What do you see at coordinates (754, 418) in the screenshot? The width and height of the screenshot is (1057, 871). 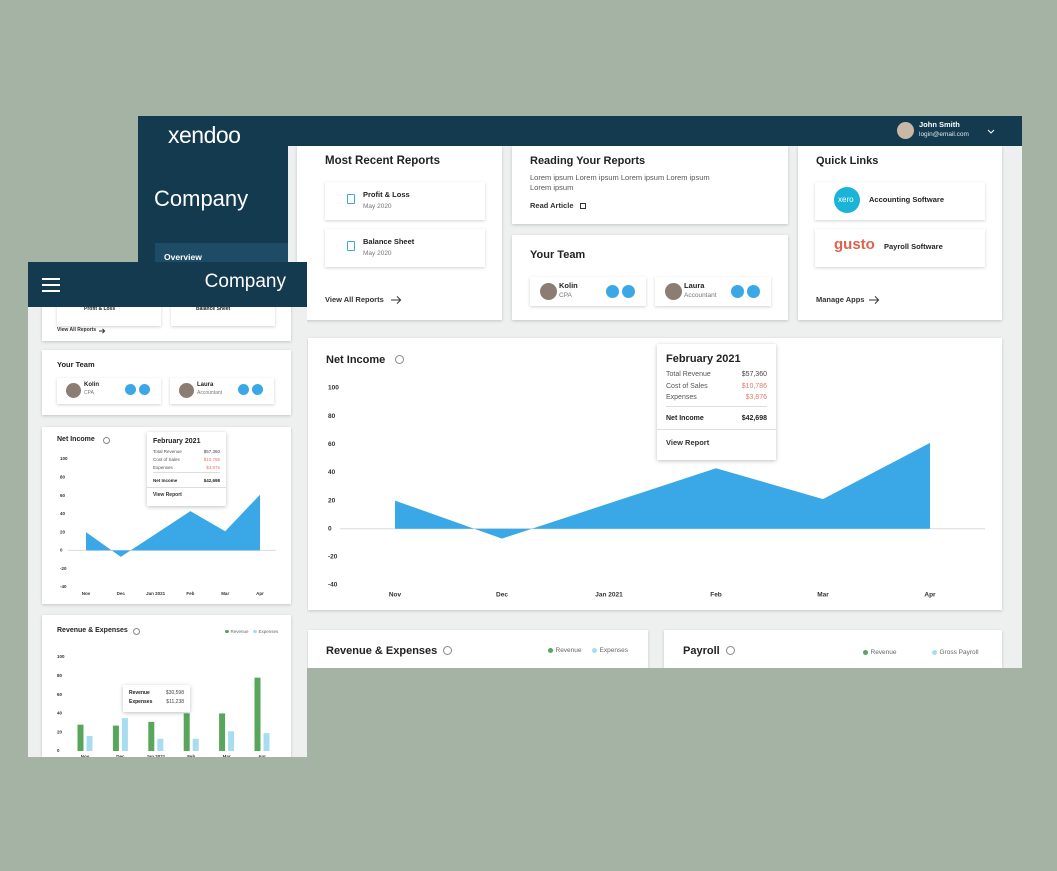 I see `total-value: $42,698` at bounding box center [754, 418].